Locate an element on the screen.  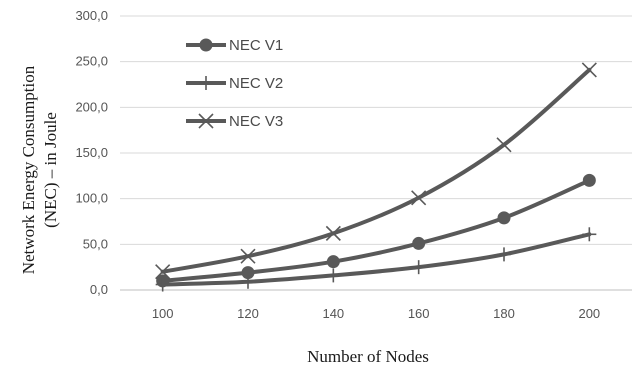
y-tick-label: 150,0 is located at coordinates (91, 152).